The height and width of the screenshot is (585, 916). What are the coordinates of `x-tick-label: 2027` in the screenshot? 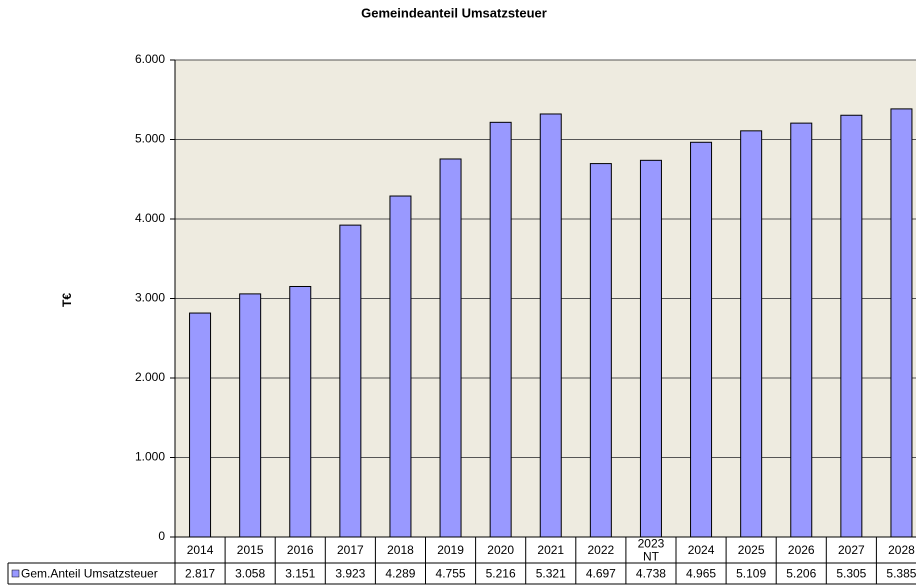 It's located at (851, 550).